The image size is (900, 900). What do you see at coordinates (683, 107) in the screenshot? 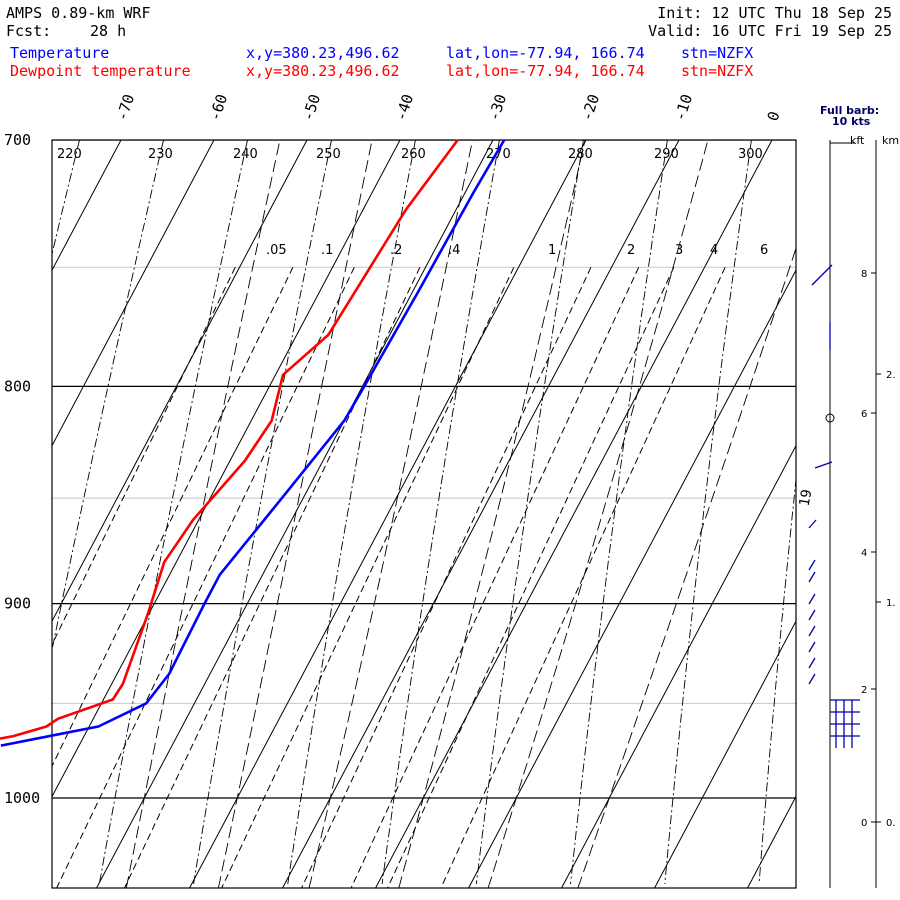
I see `isotherm-tick-label: -10` at bounding box center [683, 107].